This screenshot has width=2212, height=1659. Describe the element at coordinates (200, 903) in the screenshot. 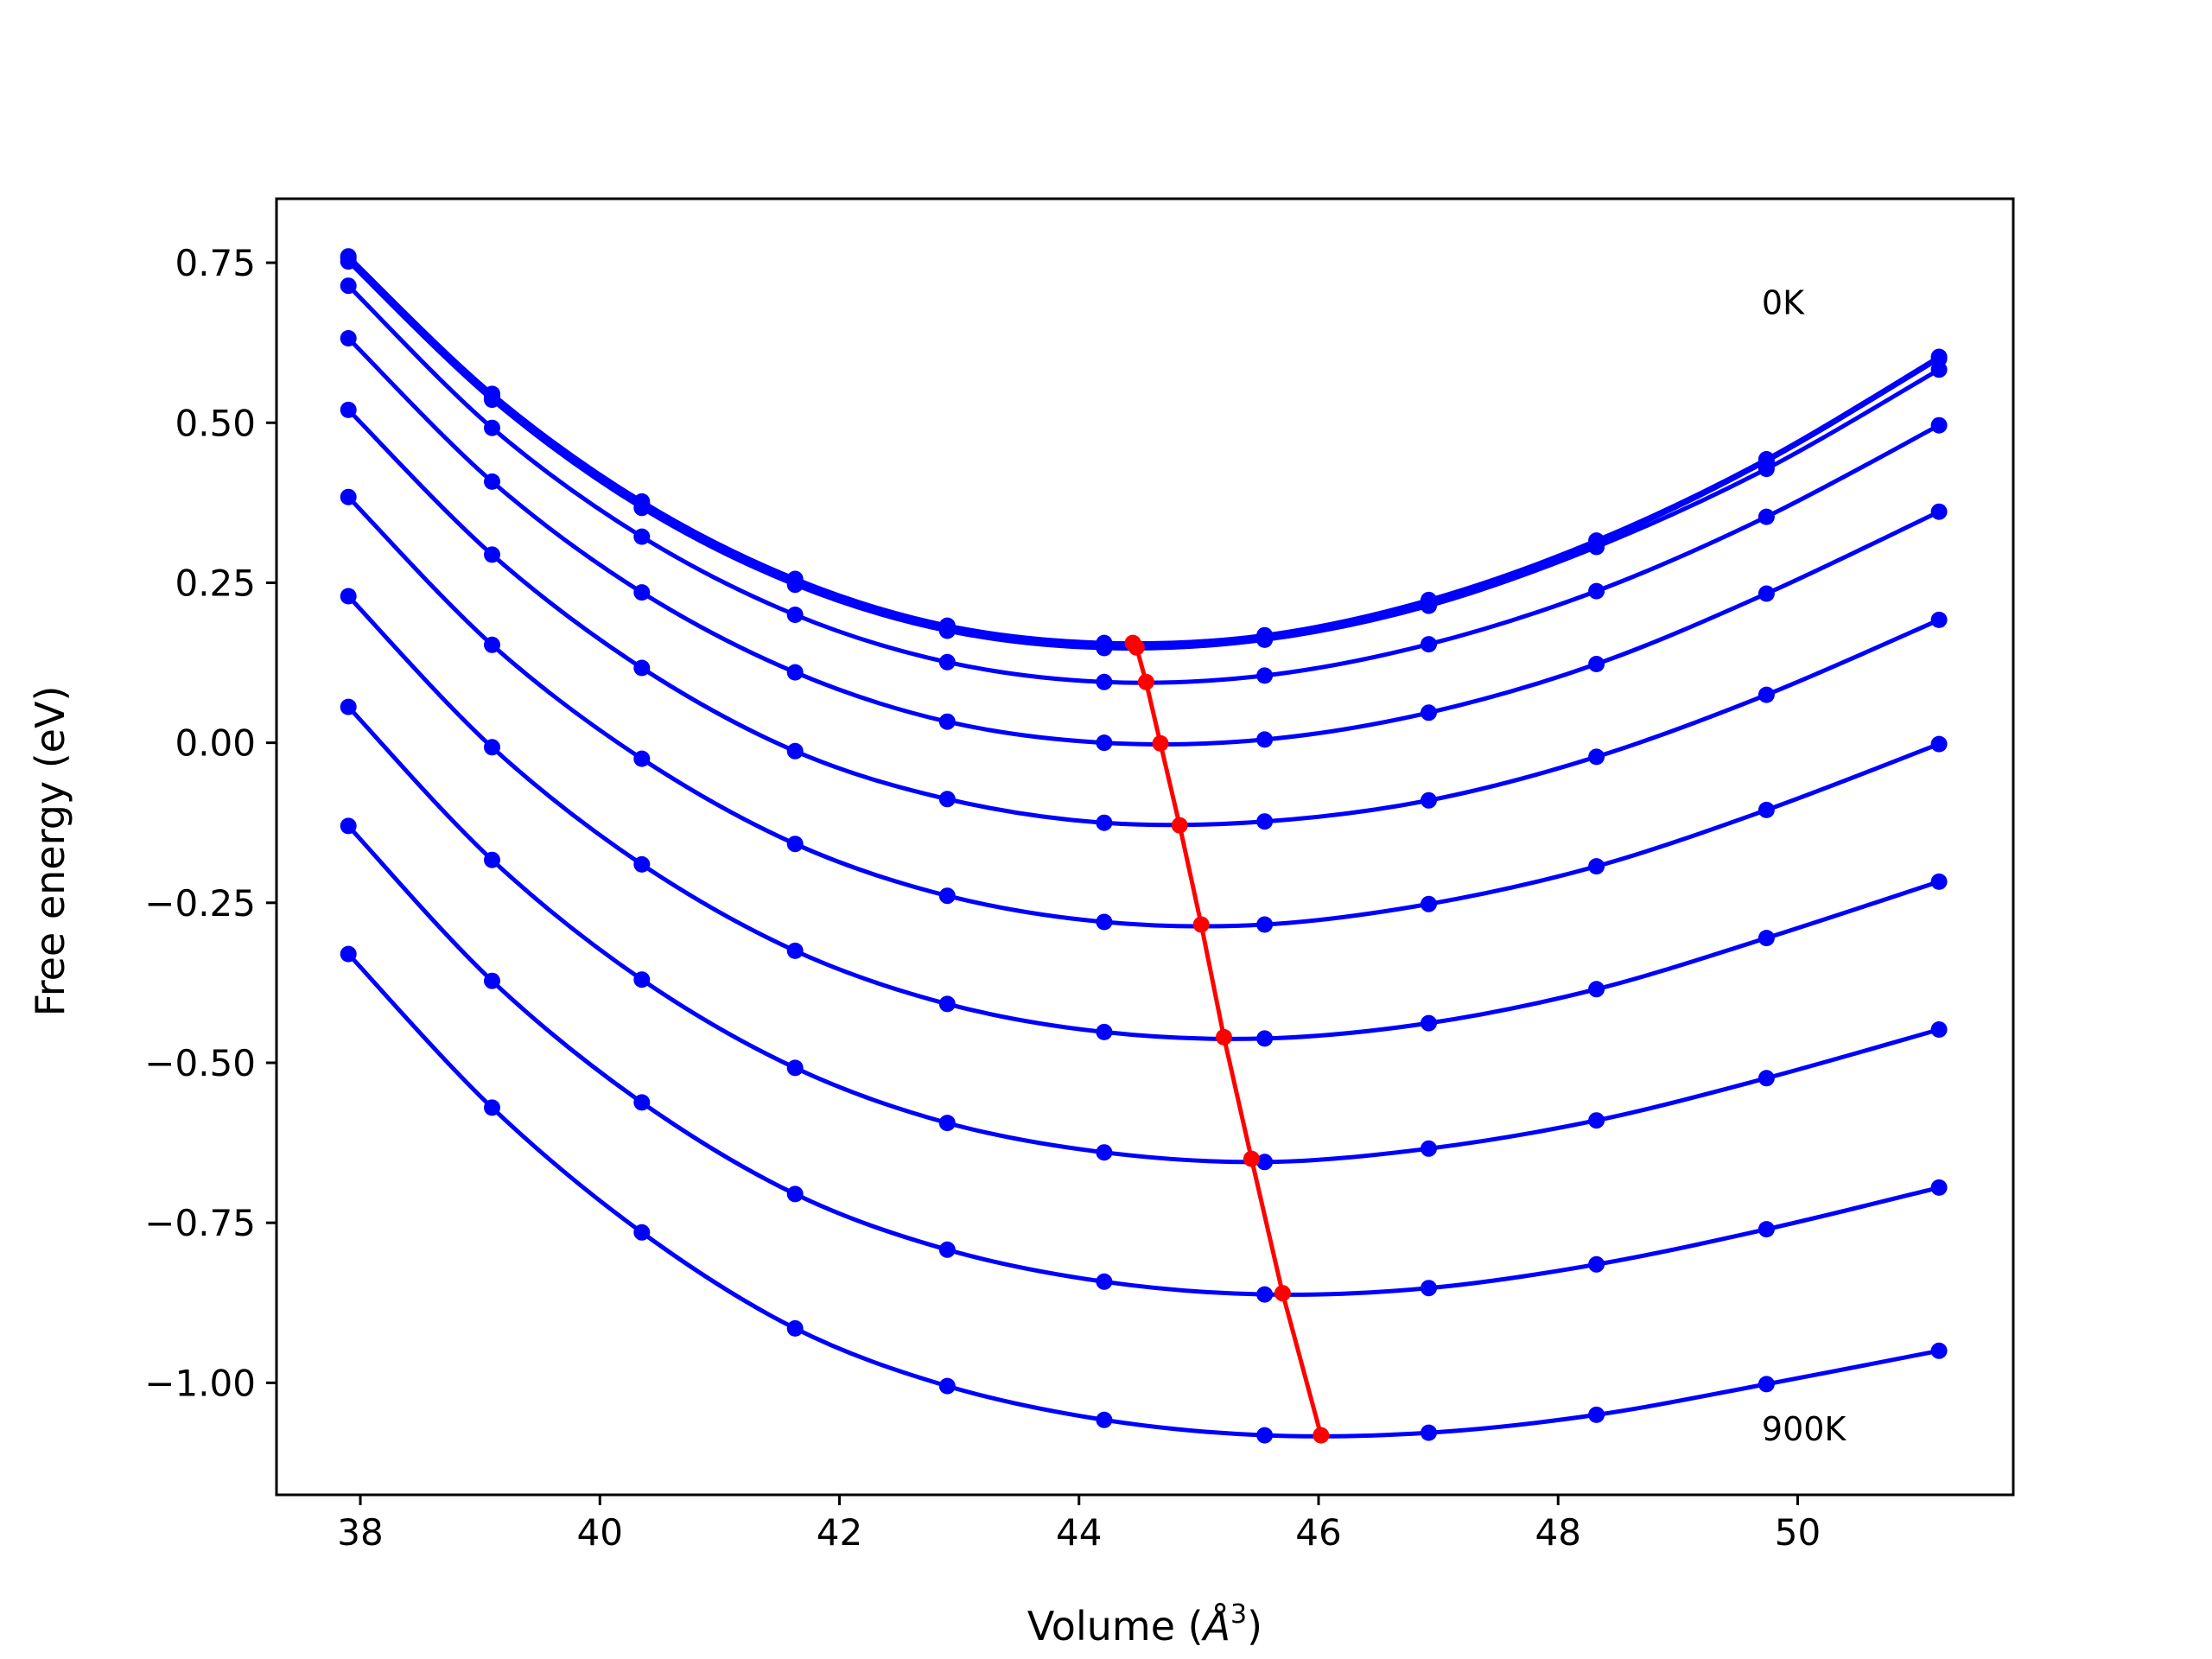

I see `y-tick-label-4: −0.25` at that location.